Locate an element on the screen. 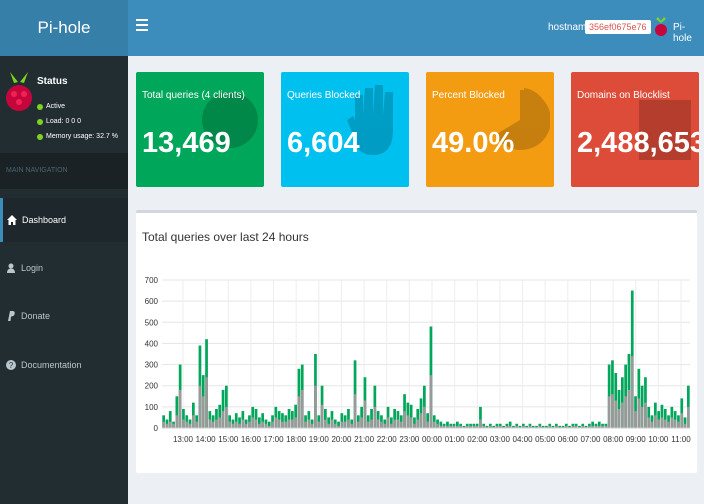 The height and width of the screenshot is (504, 704). stat-value: 13,469 is located at coordinates (186, 143).